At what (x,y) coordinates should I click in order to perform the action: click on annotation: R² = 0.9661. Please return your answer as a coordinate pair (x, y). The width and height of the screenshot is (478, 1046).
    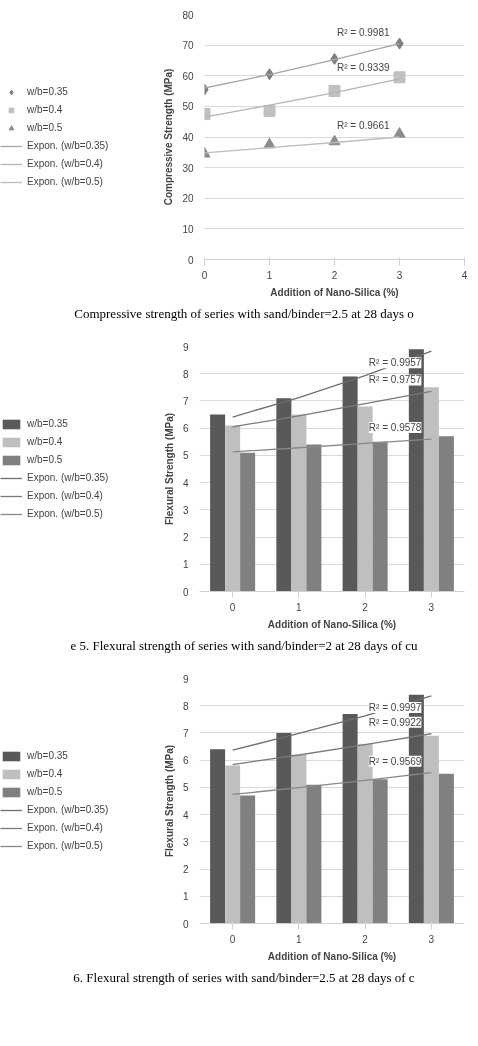
    Looking at the image, I should click on (363, 125).